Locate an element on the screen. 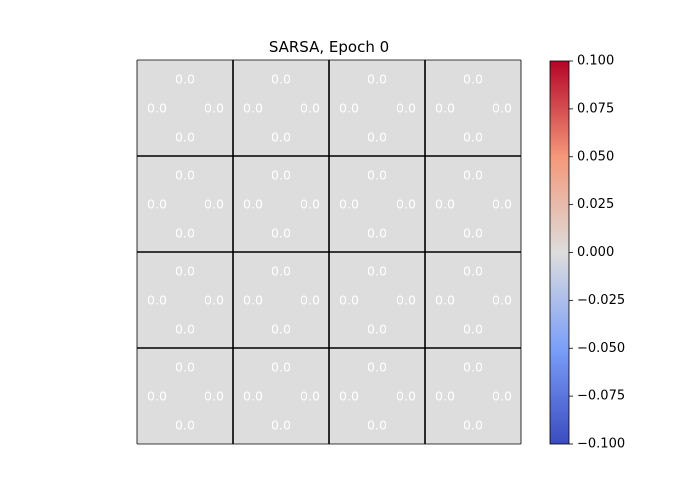 The height and width of the screenshot is (500, 700). colorbar-tick-label: 0.075 is located at coordinates (595, 108).